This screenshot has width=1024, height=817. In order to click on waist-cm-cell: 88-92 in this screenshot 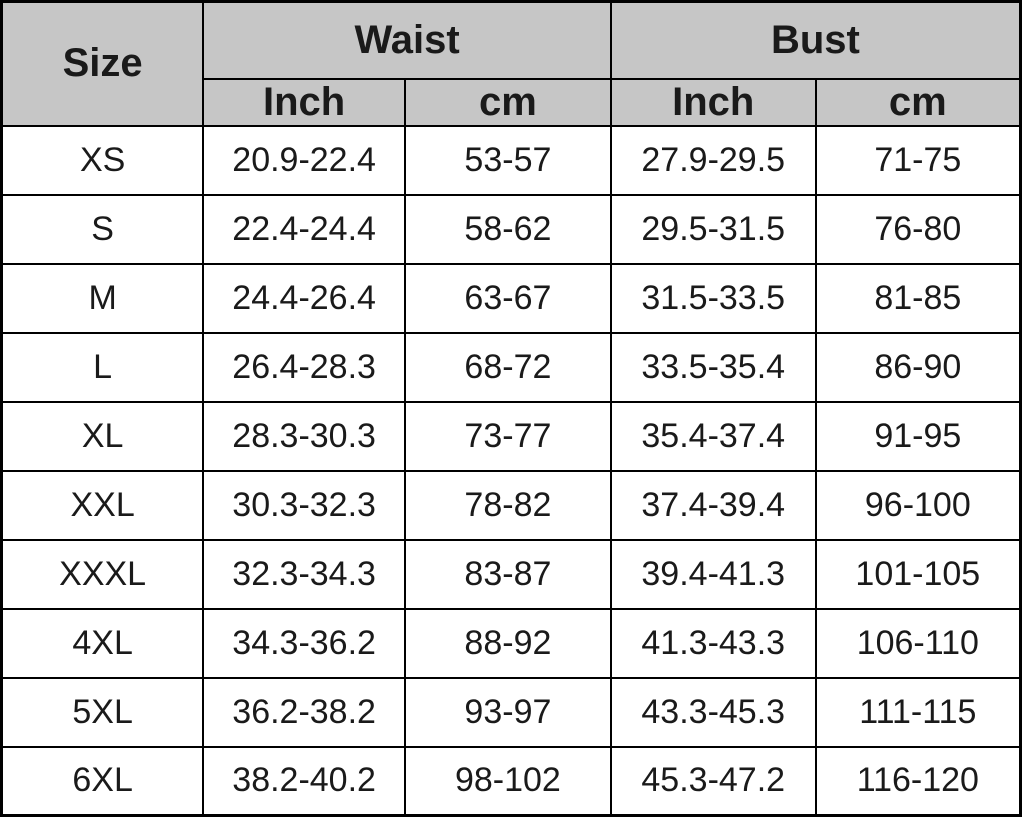, I will do `click(508, 643)`.